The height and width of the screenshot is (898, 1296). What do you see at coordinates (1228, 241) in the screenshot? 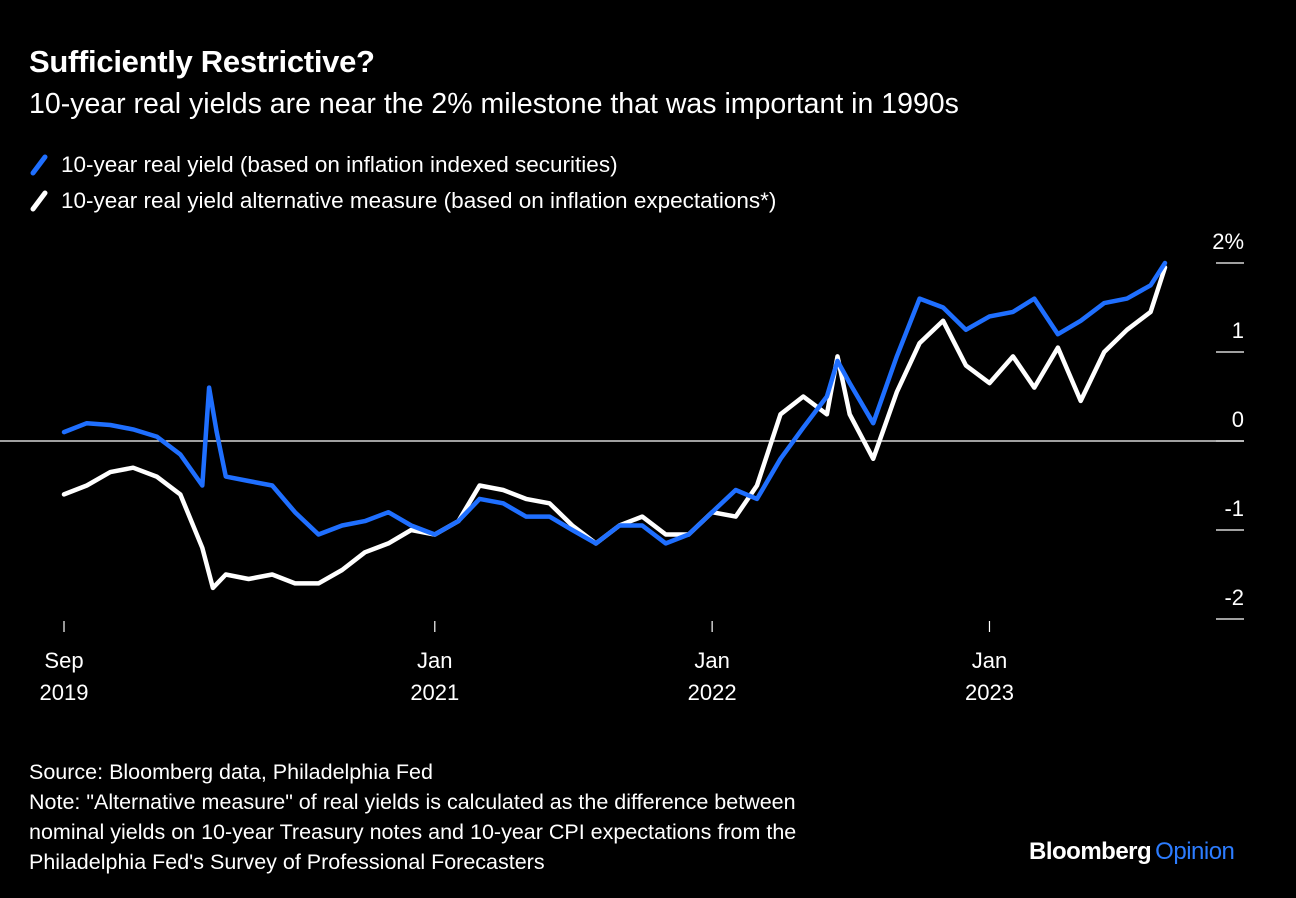
I see `y-tick-label: 2%` at bounding box center [1228, 241].